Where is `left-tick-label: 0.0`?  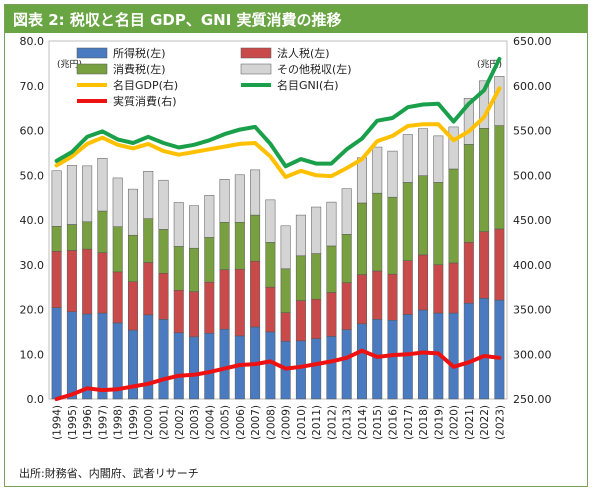
left-tick-label: 0.0 is located at coordinates (36, 399).